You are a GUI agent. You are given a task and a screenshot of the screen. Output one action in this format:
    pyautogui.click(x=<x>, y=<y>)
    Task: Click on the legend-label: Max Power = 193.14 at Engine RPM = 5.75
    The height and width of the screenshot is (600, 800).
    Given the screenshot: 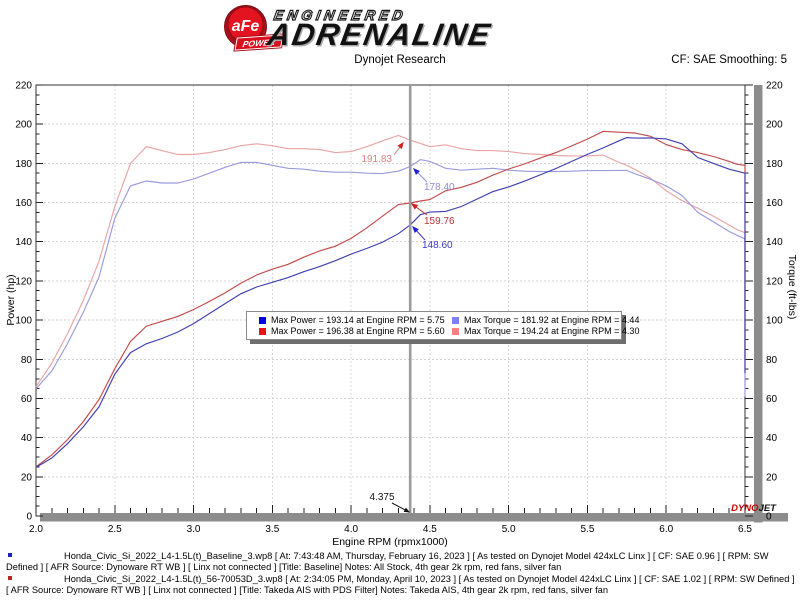 What is the action you would take?
    pyautogui.click(x=358, y=320)
    